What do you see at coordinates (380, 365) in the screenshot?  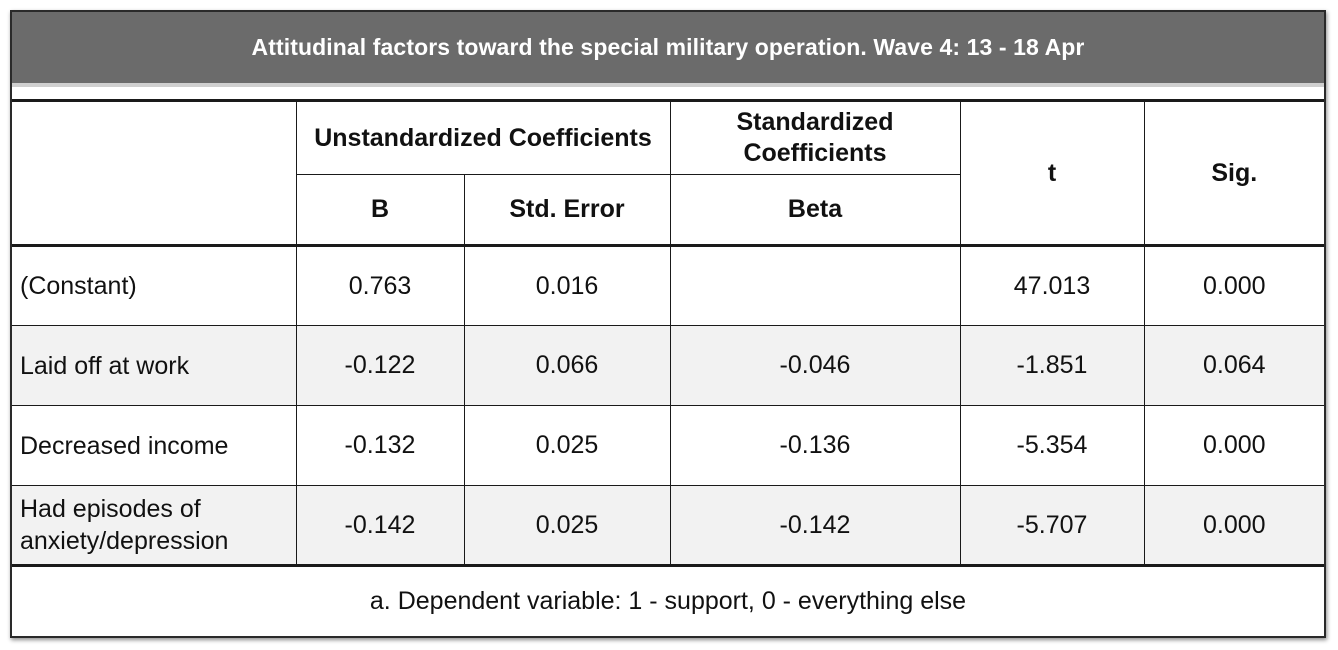 I see `cell-b: -0.122` at bounding box center [380, 365].